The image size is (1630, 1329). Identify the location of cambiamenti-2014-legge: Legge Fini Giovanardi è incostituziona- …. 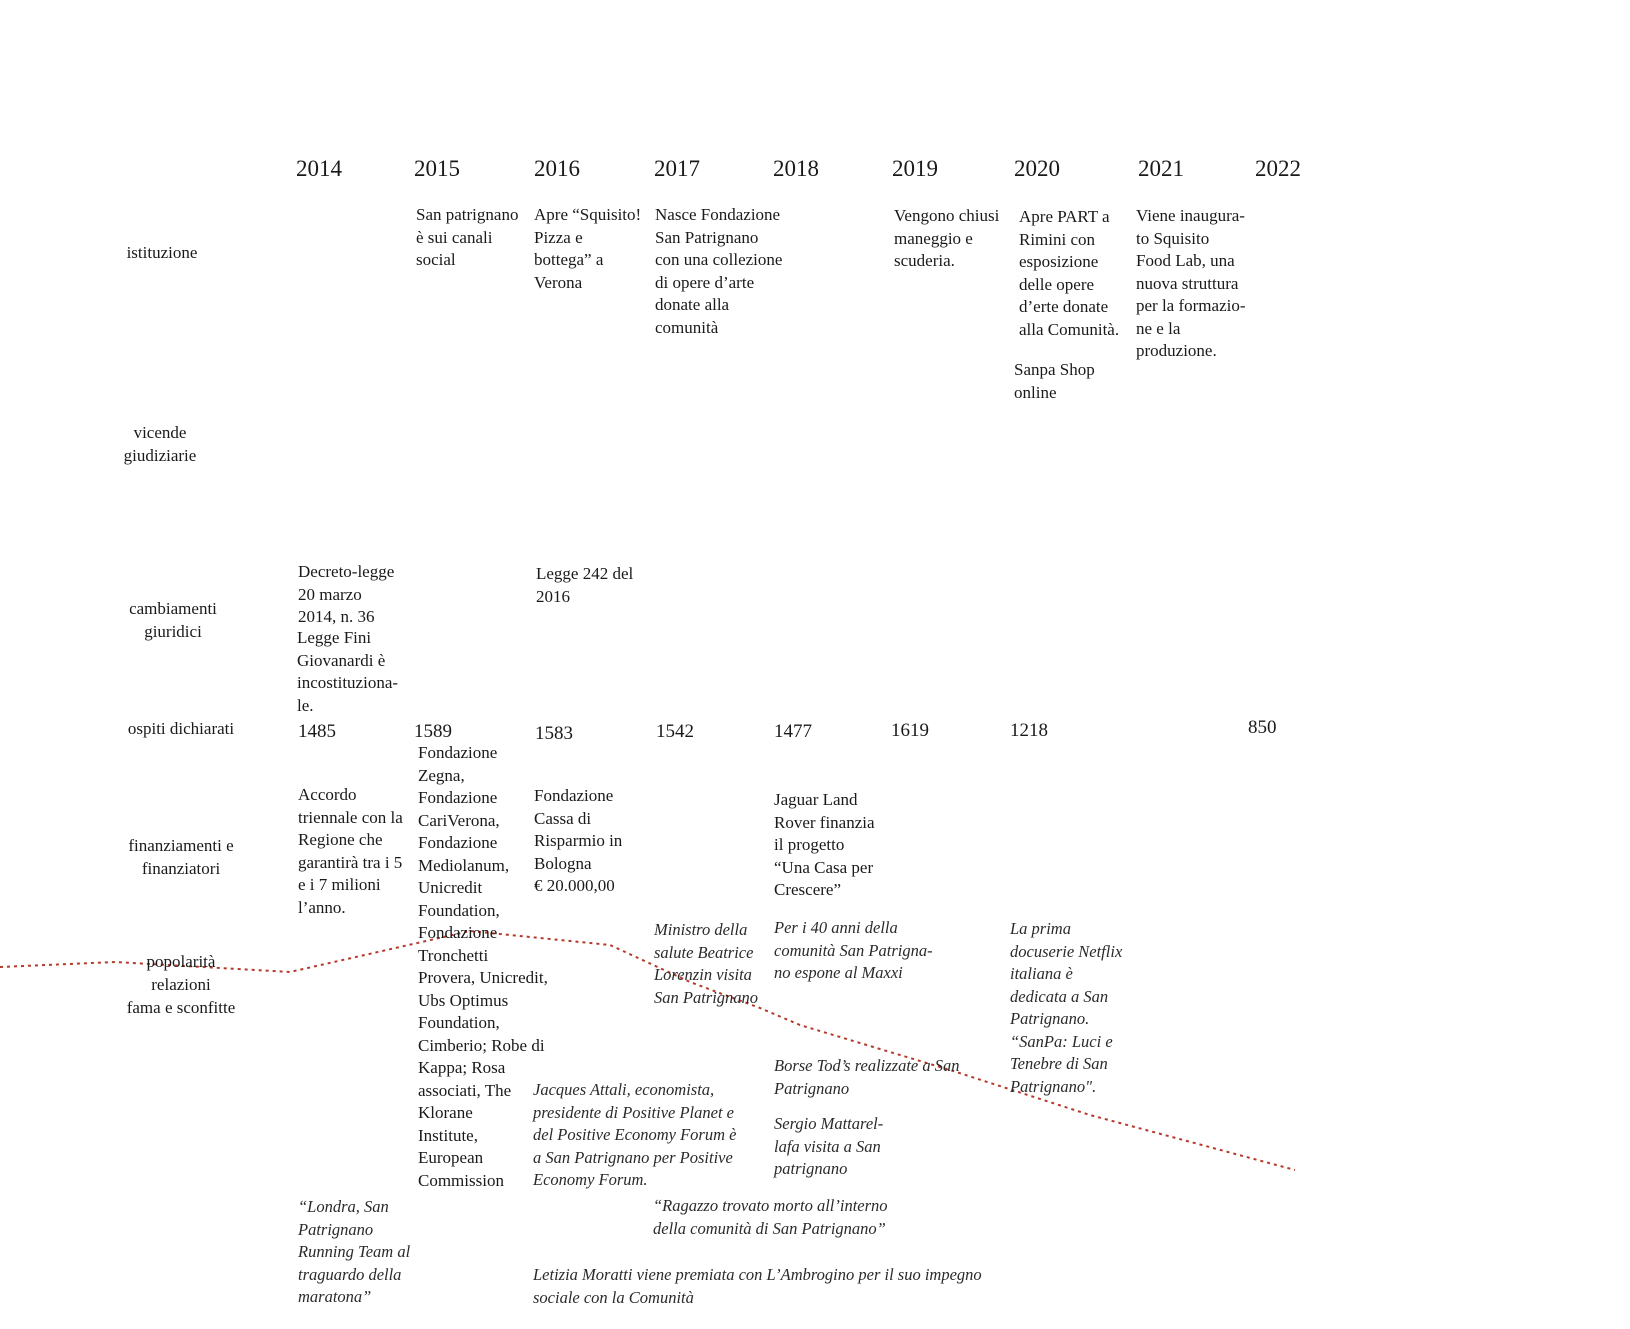
(348, 671).